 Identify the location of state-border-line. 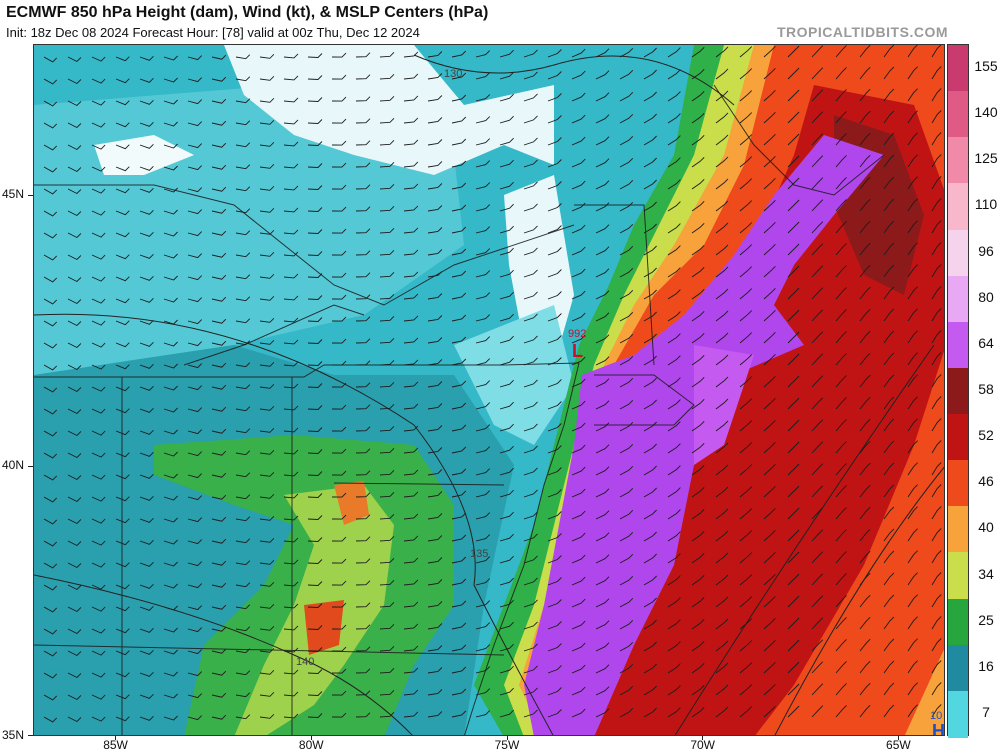
(307, 370).